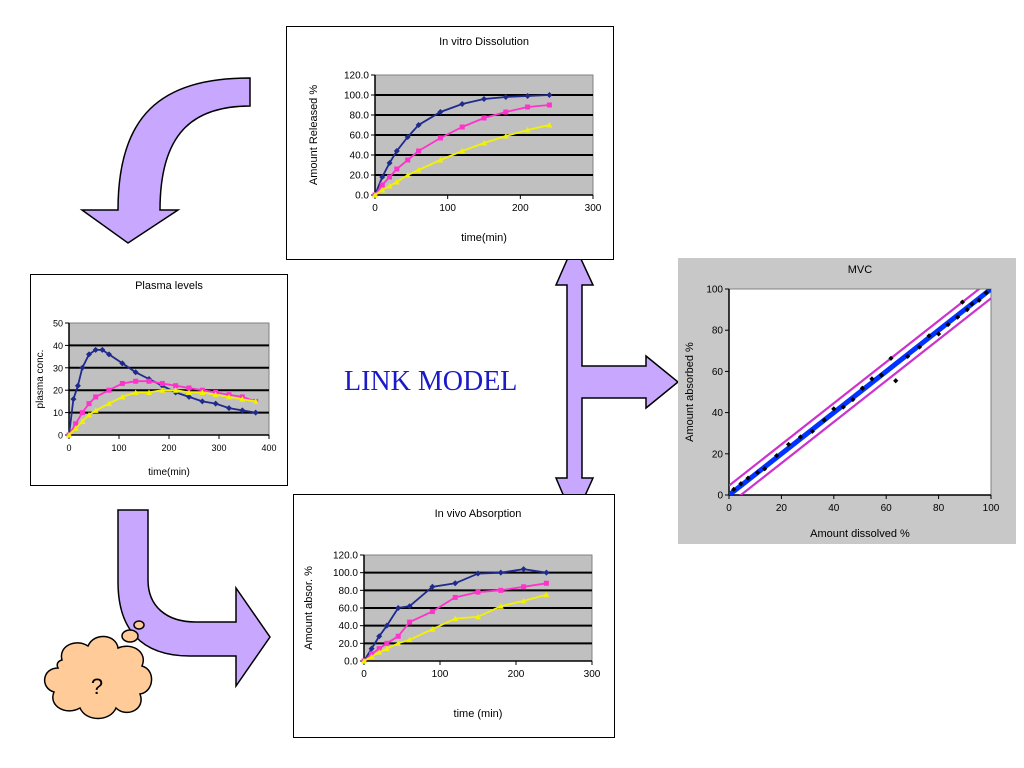 This screenshot has width=1024, height=768. I want to click on chart-title: MVC, so click(860, 270).